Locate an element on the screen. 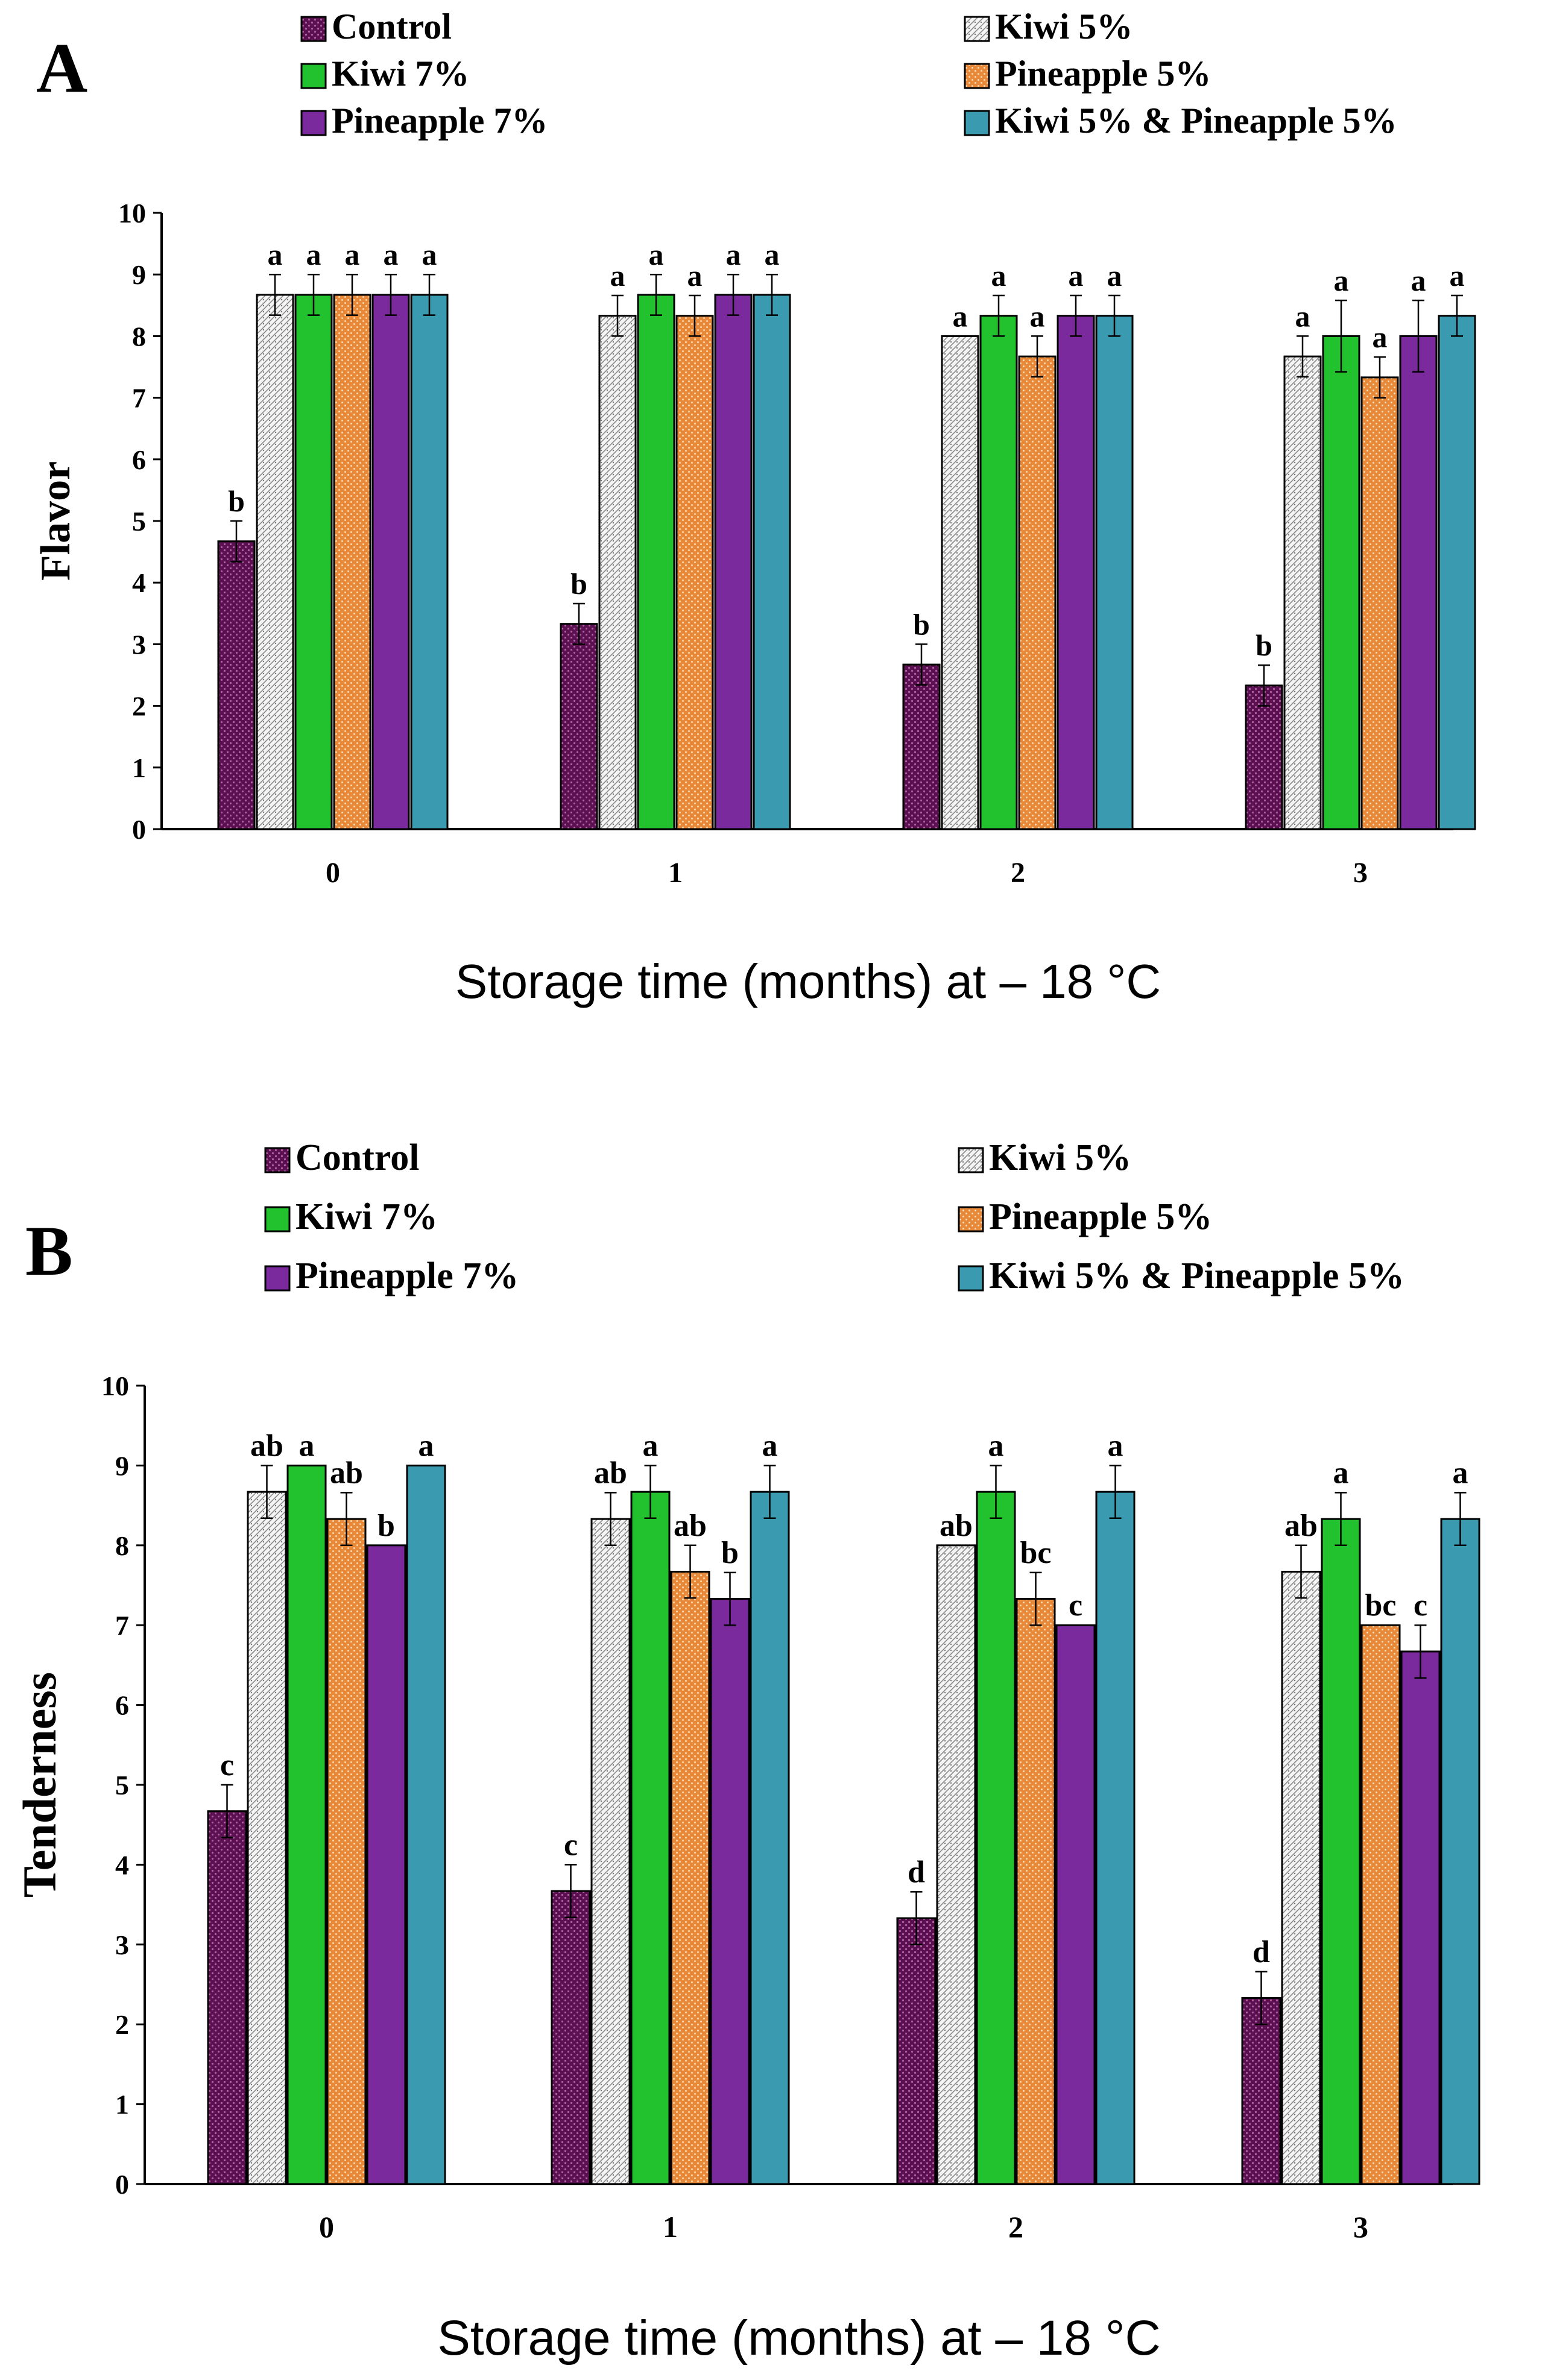 This screenshot has width=1548, height=2380. y-tick-label: 9 is located at coordinates (139, 274).